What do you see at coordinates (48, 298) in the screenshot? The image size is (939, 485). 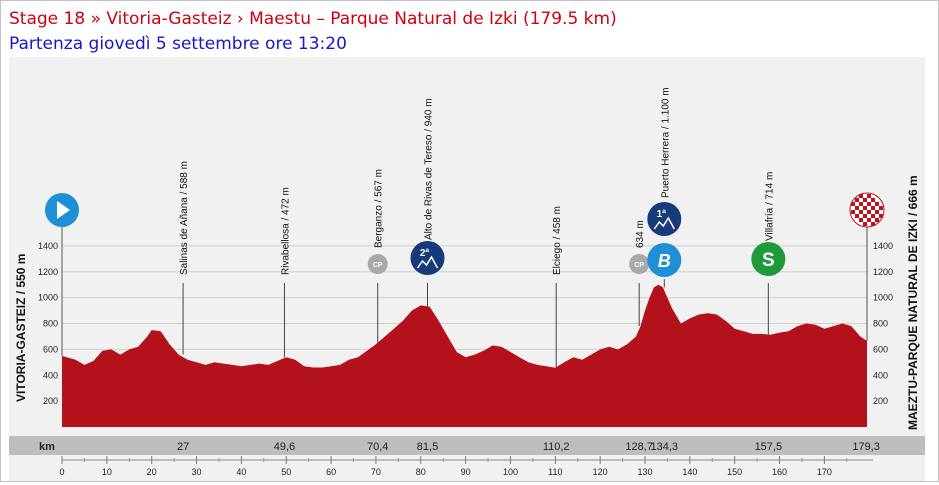 I see `y-tick-left-1000: 1000` at bounding box center [48, 298].